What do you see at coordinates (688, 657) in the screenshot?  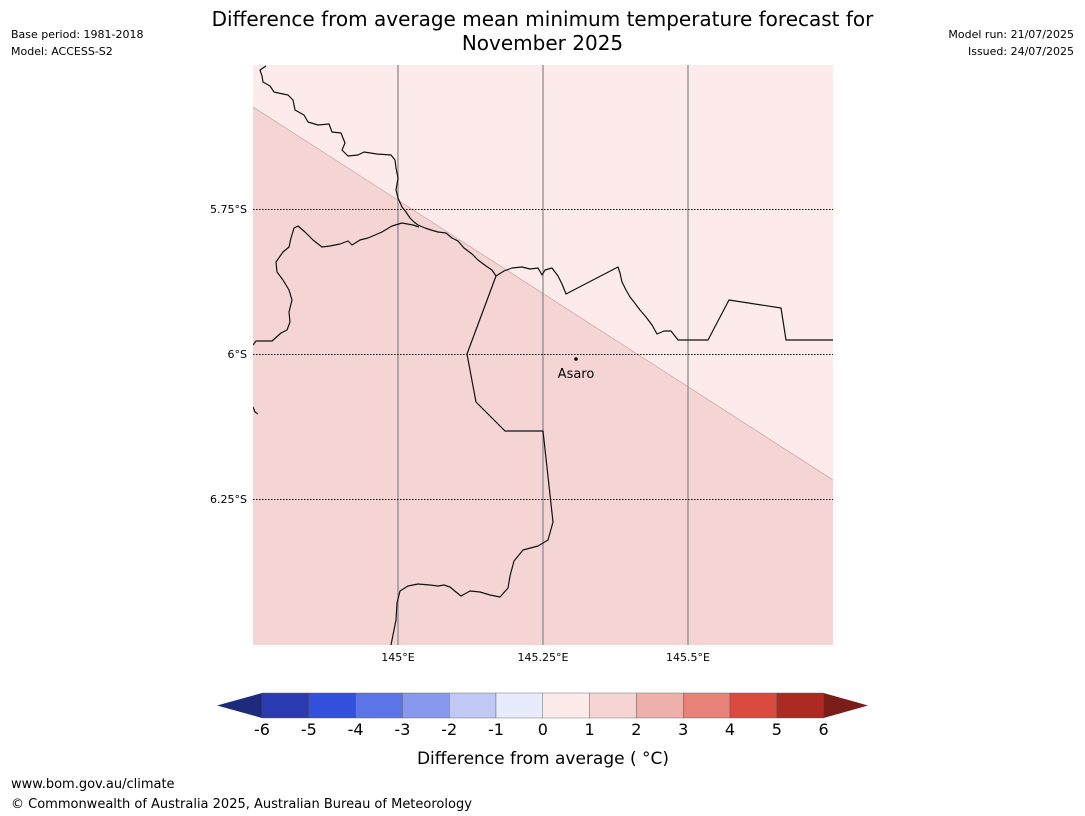 I see `lon-label: 145.5°E` at bounding box center [688, 657].